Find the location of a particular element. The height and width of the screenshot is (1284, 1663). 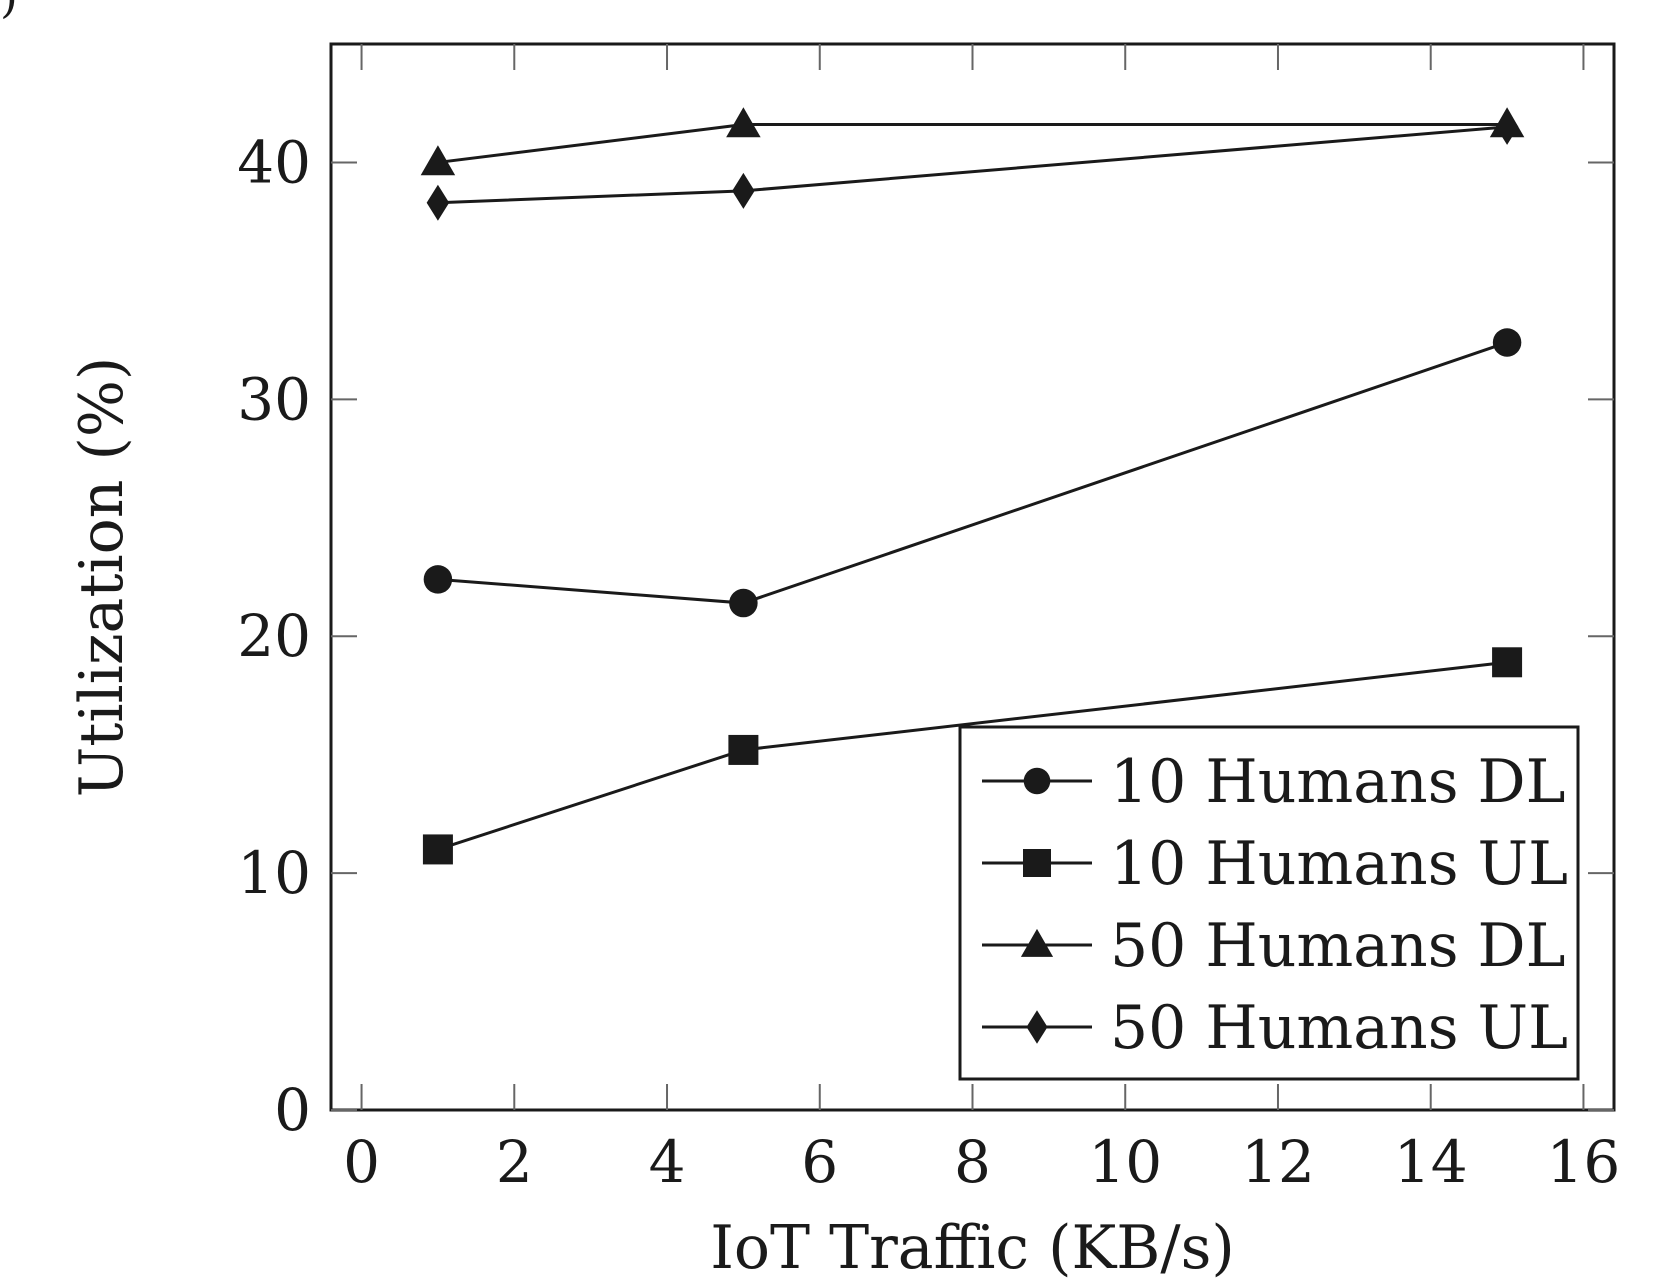

legend-label: 10 Humans UL is located at coordinates (1339, 864).